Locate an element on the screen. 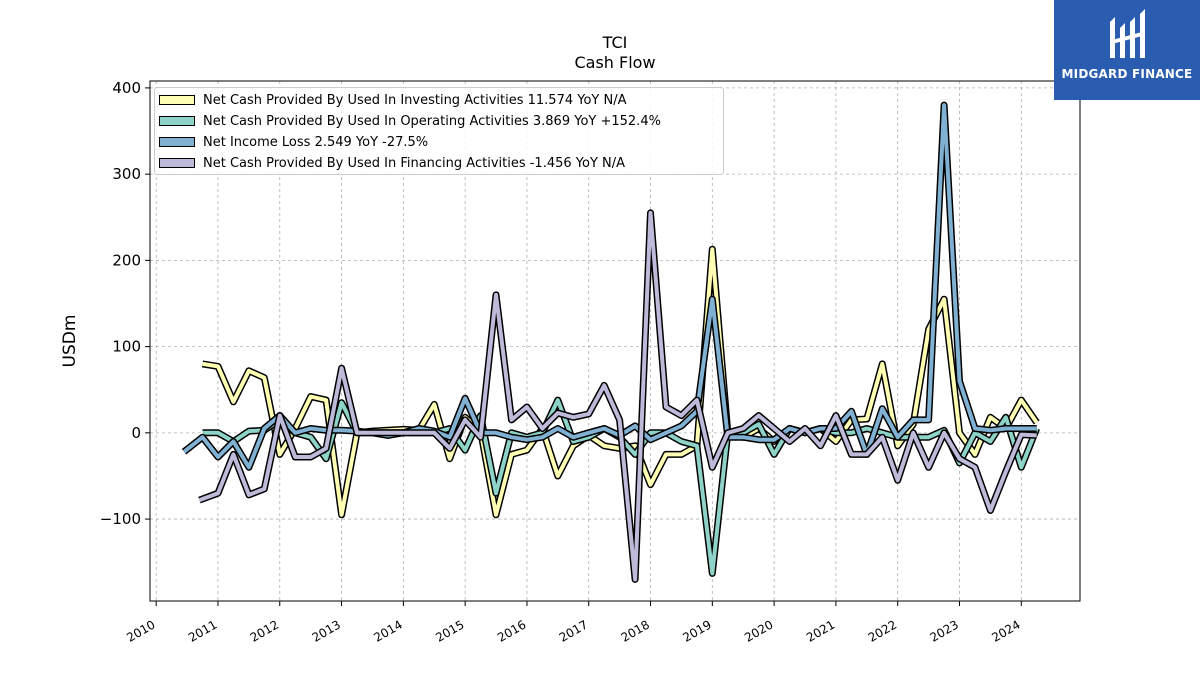 The width and height of the screenshot is (1200, 675). x-tick-label: 2016 is located at coordinates (511, 630).